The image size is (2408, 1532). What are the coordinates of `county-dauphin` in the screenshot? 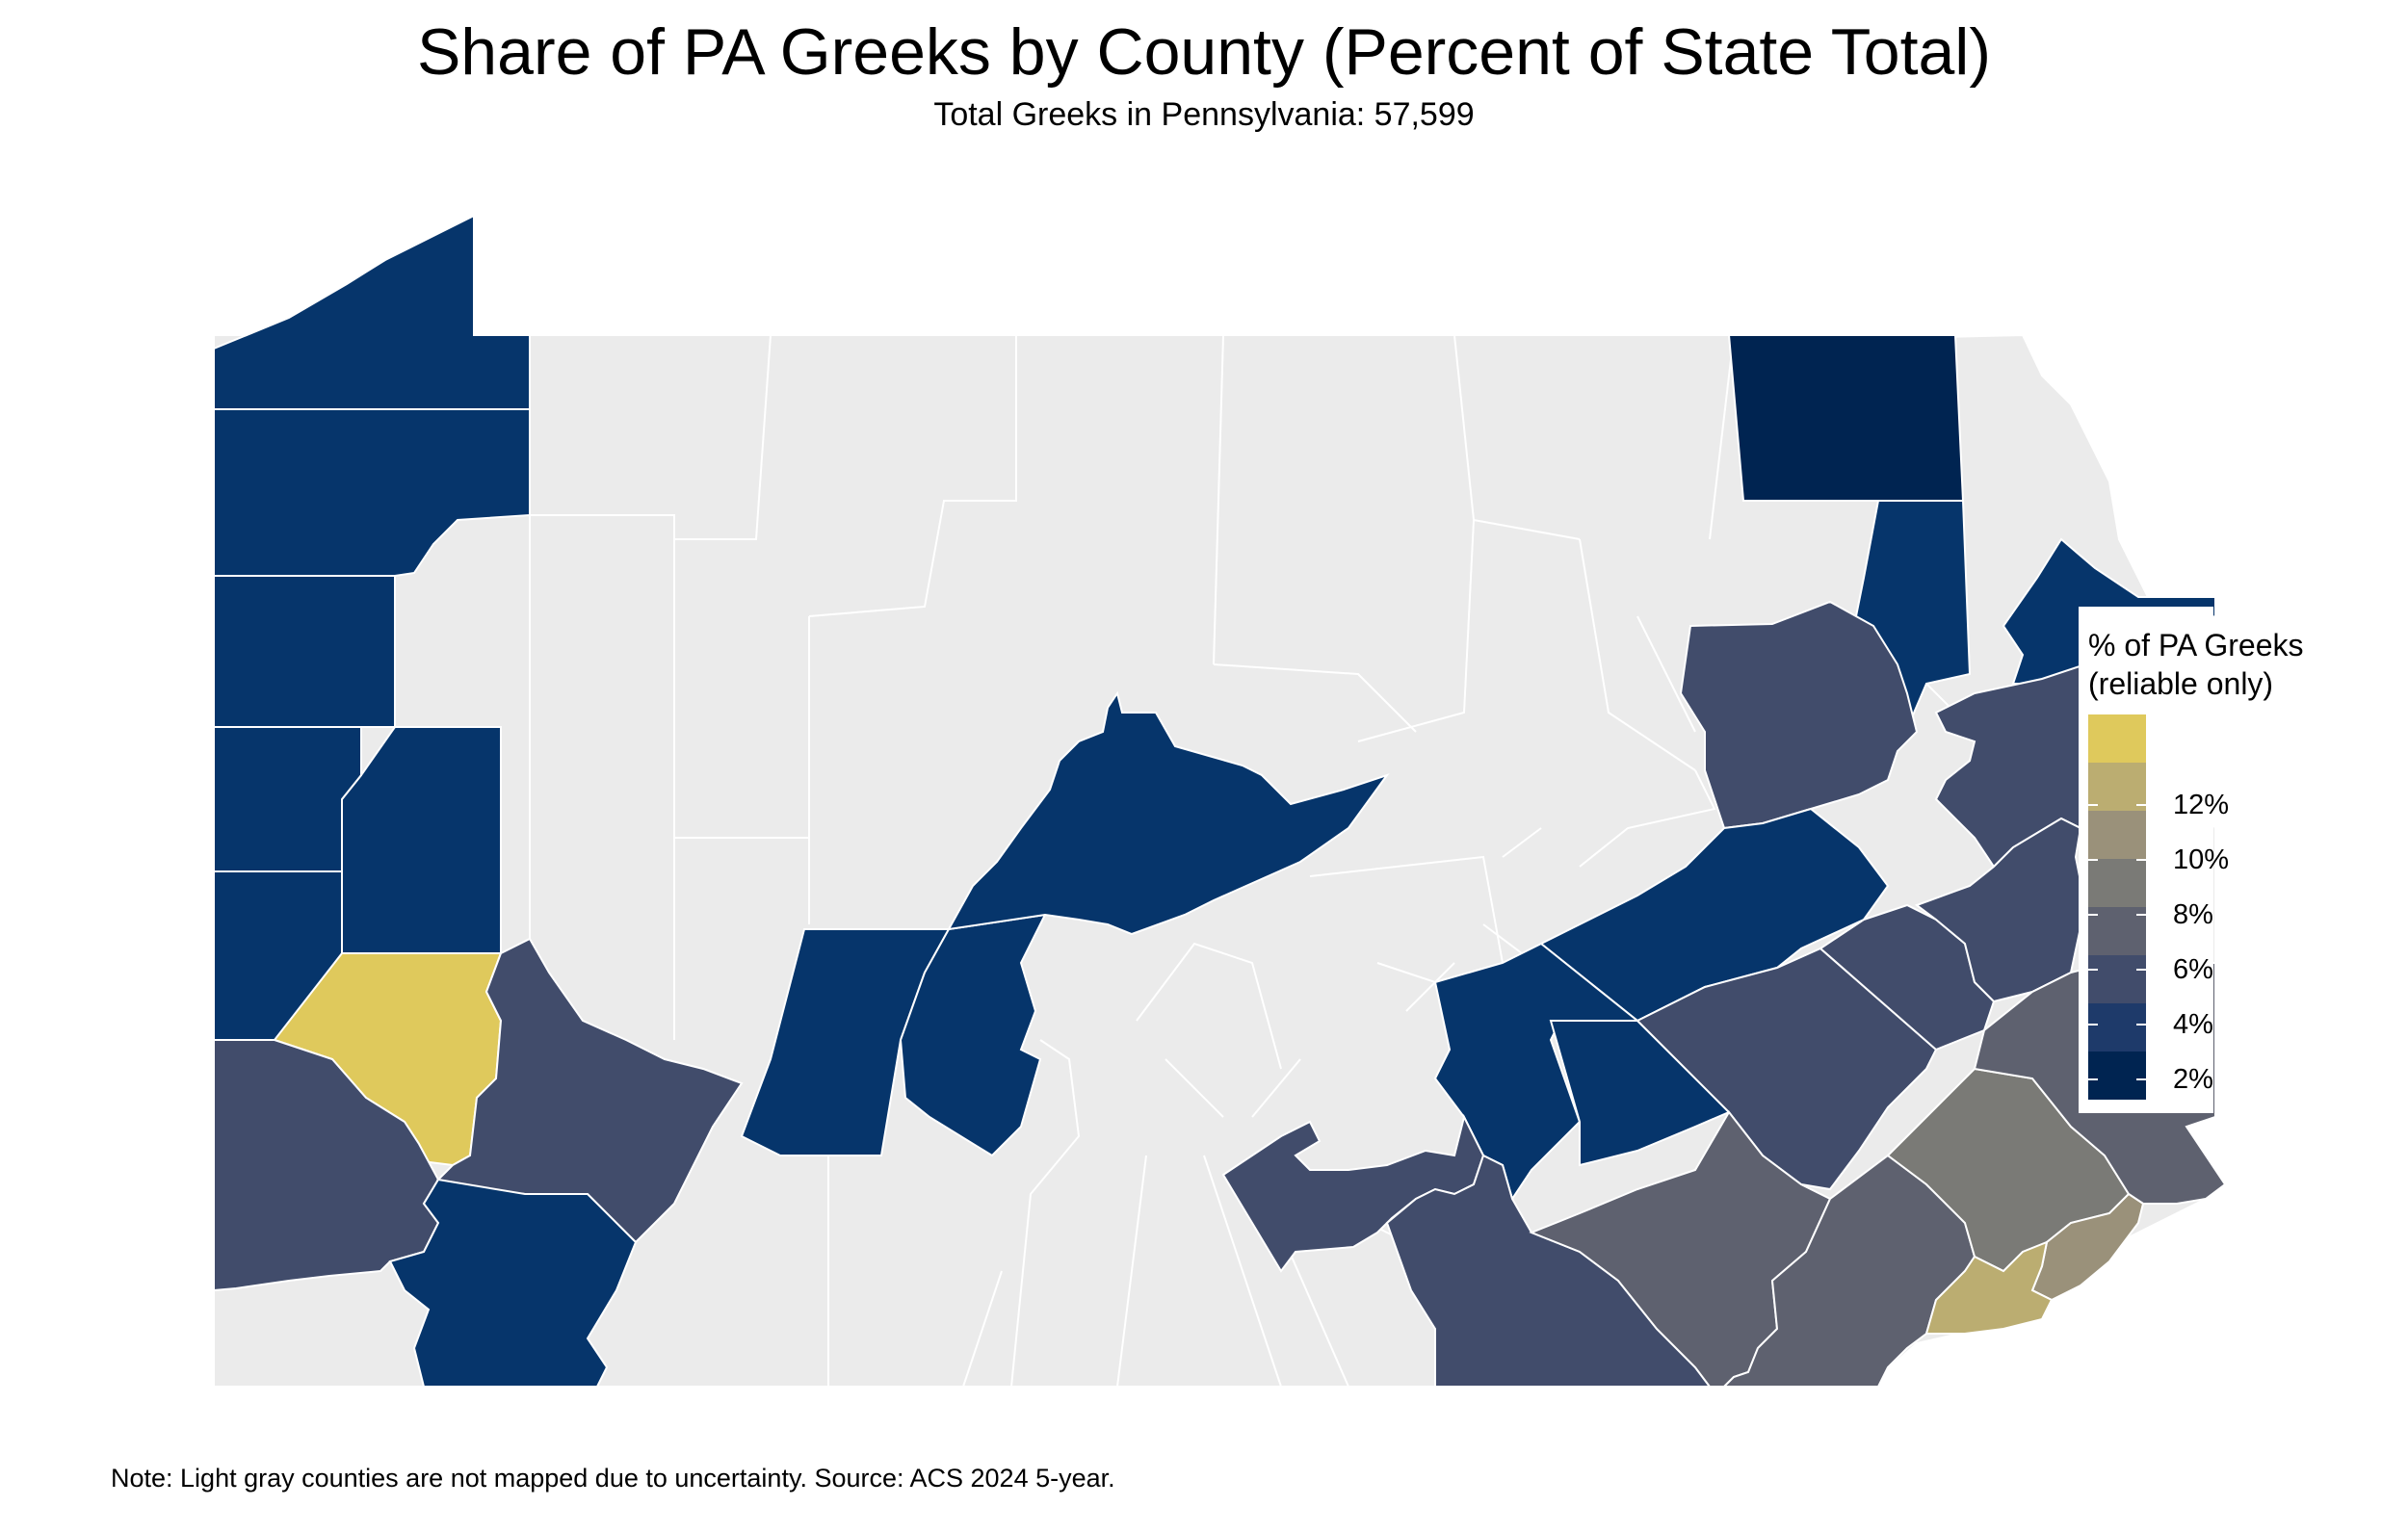 It's located at (1536, 1072).